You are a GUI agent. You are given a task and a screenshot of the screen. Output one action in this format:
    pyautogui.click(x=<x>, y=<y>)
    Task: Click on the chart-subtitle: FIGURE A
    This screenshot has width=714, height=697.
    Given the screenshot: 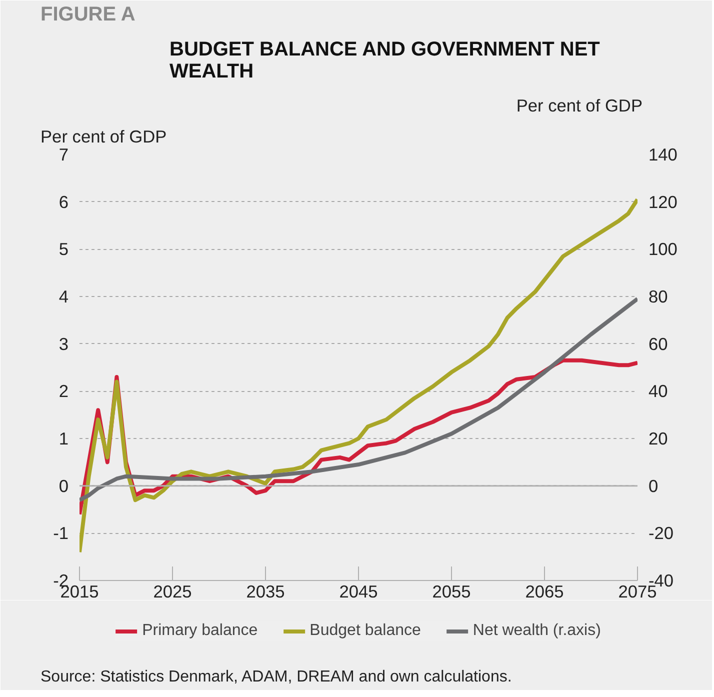 What is the action you would take?
    pyautogui.click(x=88, y=15)
    